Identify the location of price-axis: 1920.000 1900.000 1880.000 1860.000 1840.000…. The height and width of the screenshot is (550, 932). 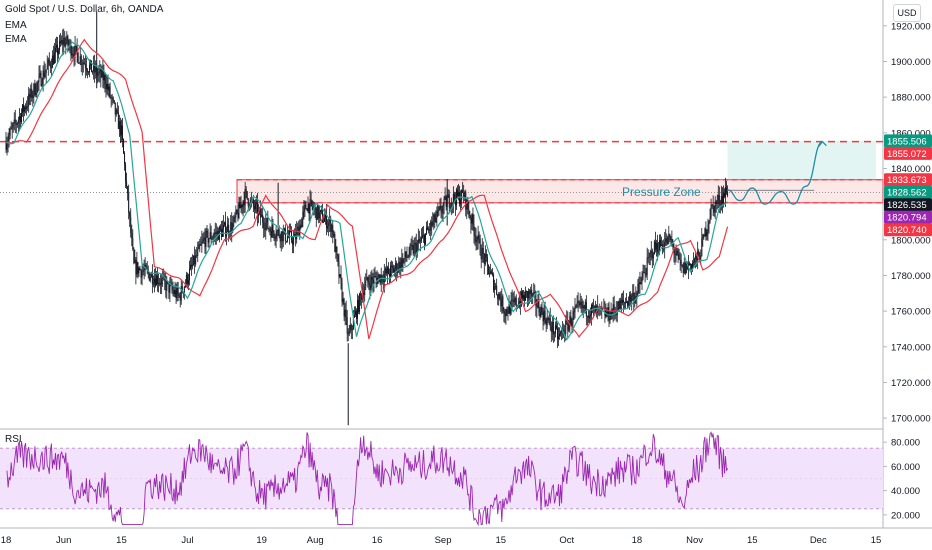
(907, 271).